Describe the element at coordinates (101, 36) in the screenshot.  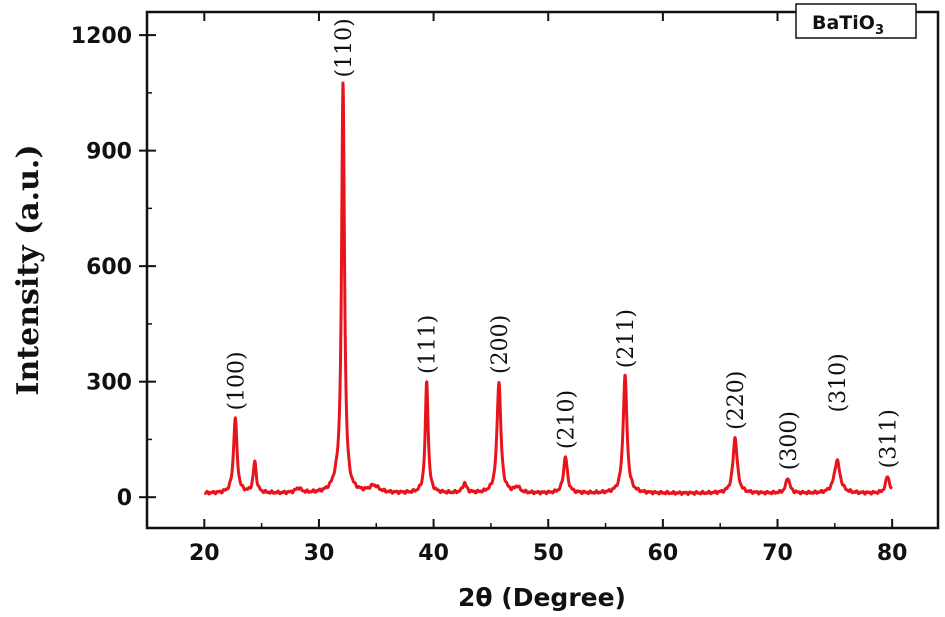
I see `y-tick-label: 1200` at that location.